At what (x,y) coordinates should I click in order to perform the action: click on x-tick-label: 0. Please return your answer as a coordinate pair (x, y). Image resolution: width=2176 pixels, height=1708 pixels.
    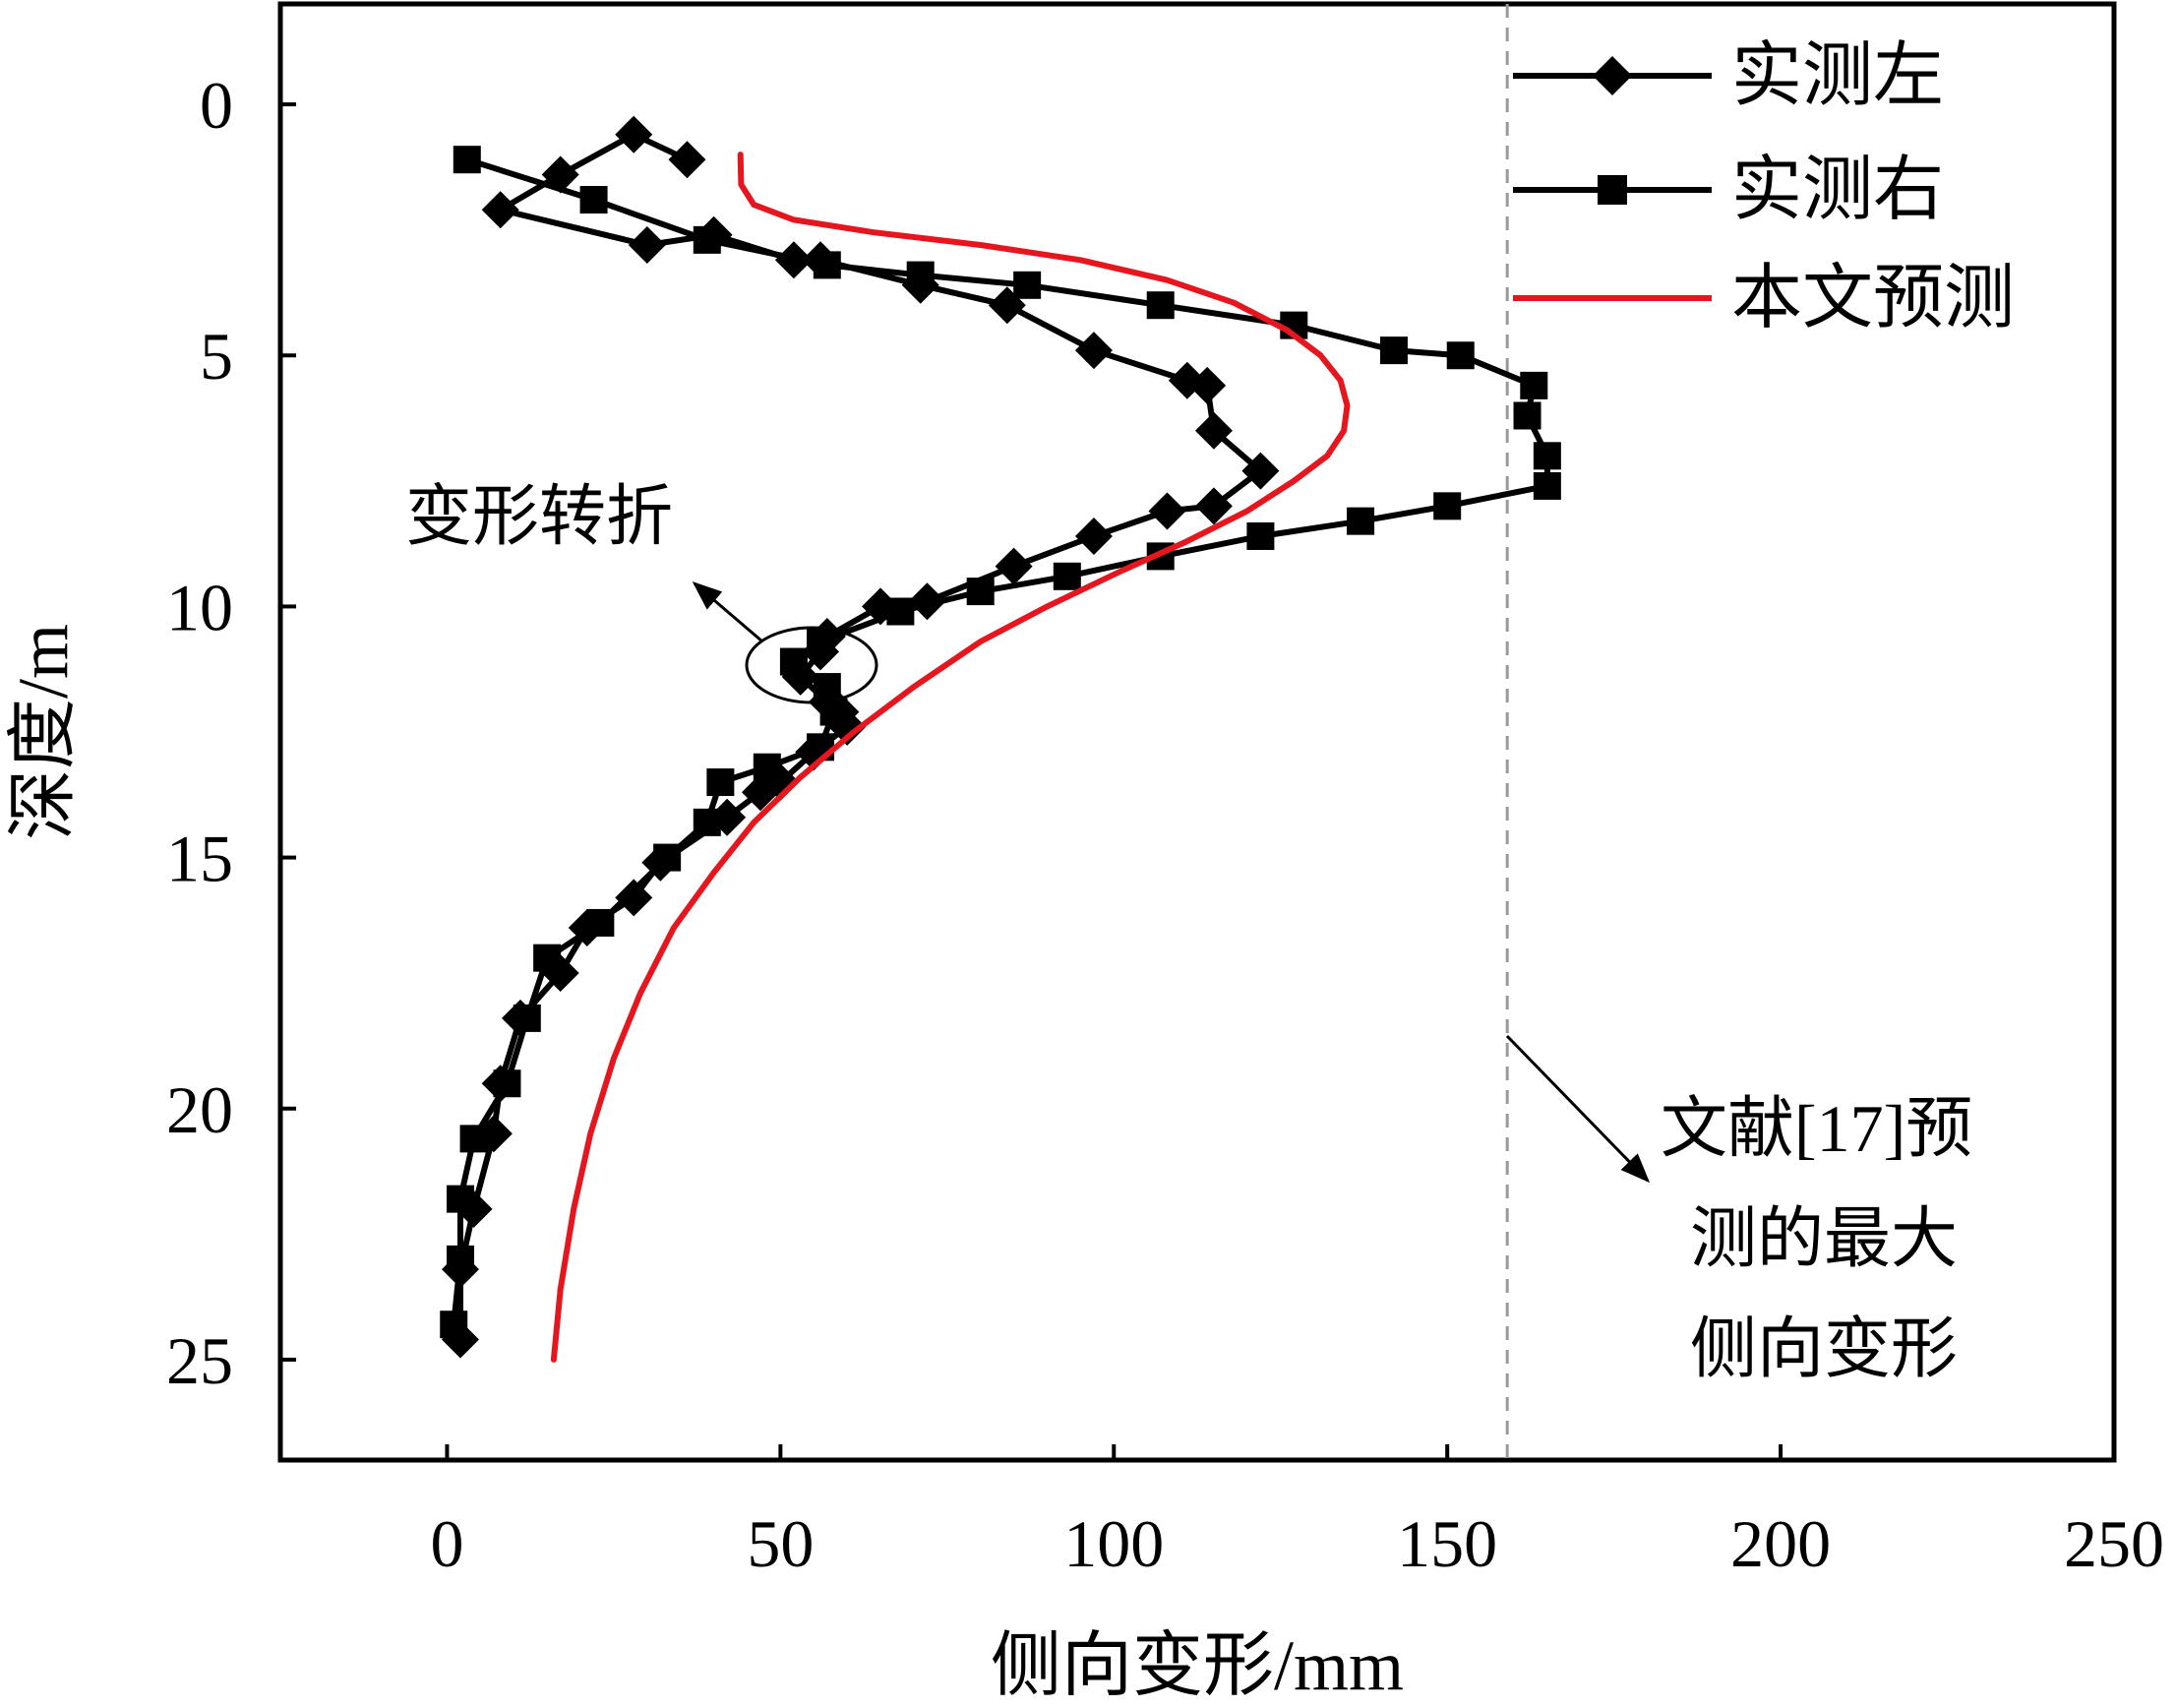
    Looking at the image, I should click on (446, 1543).